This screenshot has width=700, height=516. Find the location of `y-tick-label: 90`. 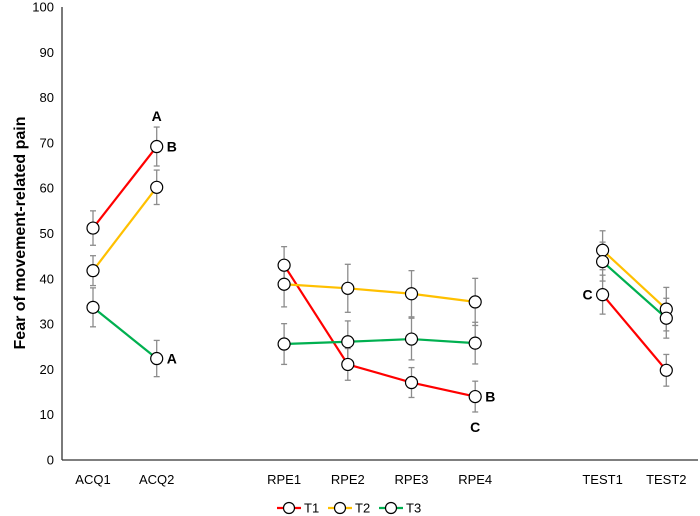

y-tick-label: 90 is located at coordinates (47, 52).